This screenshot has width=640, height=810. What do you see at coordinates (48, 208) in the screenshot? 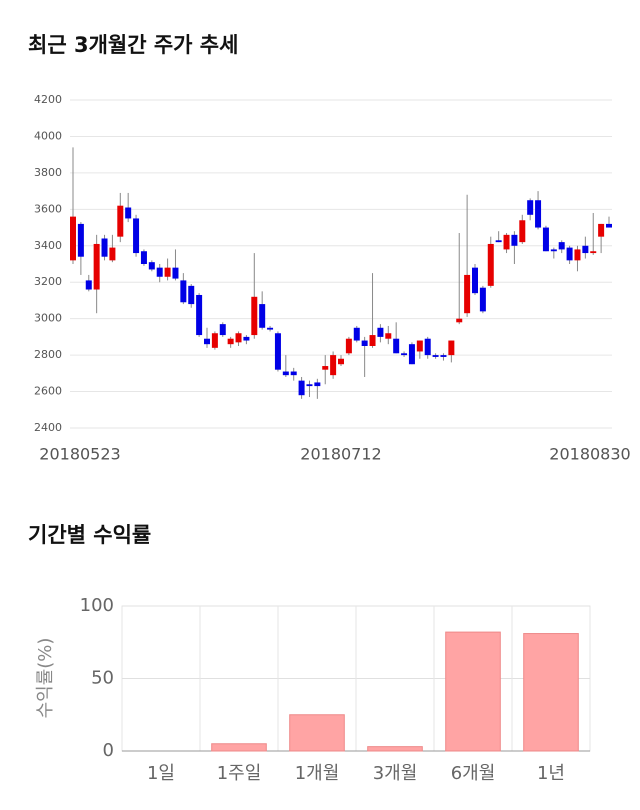
I see `y-tick-label: 3600` at bounding box center [48, 208].